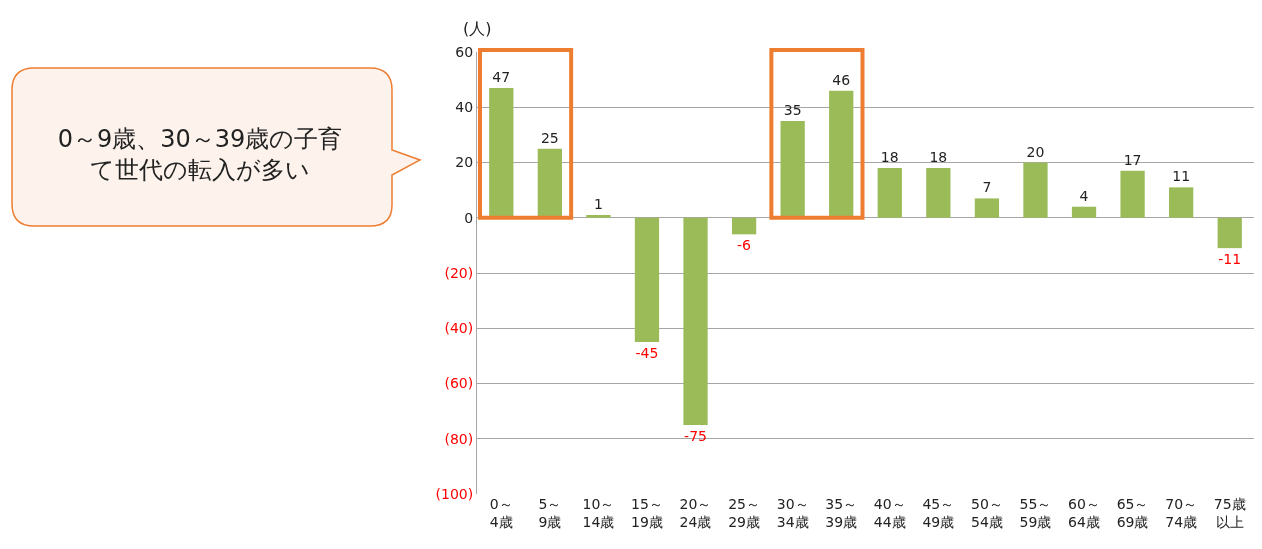 The width and height of the screenshot is (1262, 549). I want to click on y-tick-label: 20, so click(464, 162).